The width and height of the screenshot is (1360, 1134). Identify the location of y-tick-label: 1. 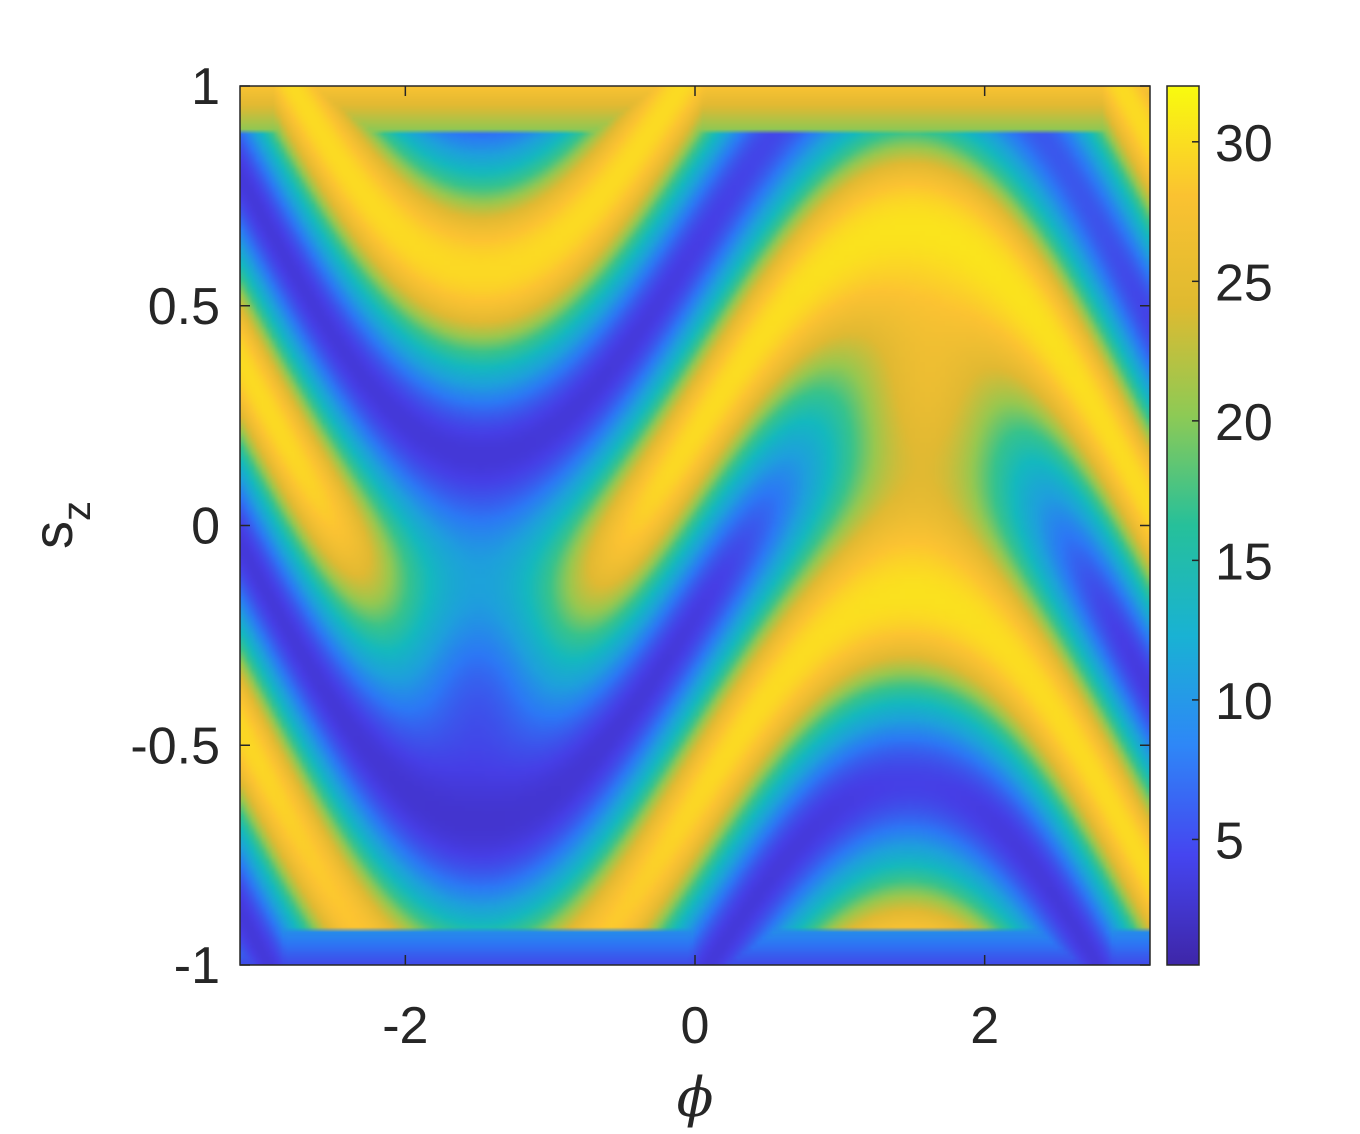
(205, 87).